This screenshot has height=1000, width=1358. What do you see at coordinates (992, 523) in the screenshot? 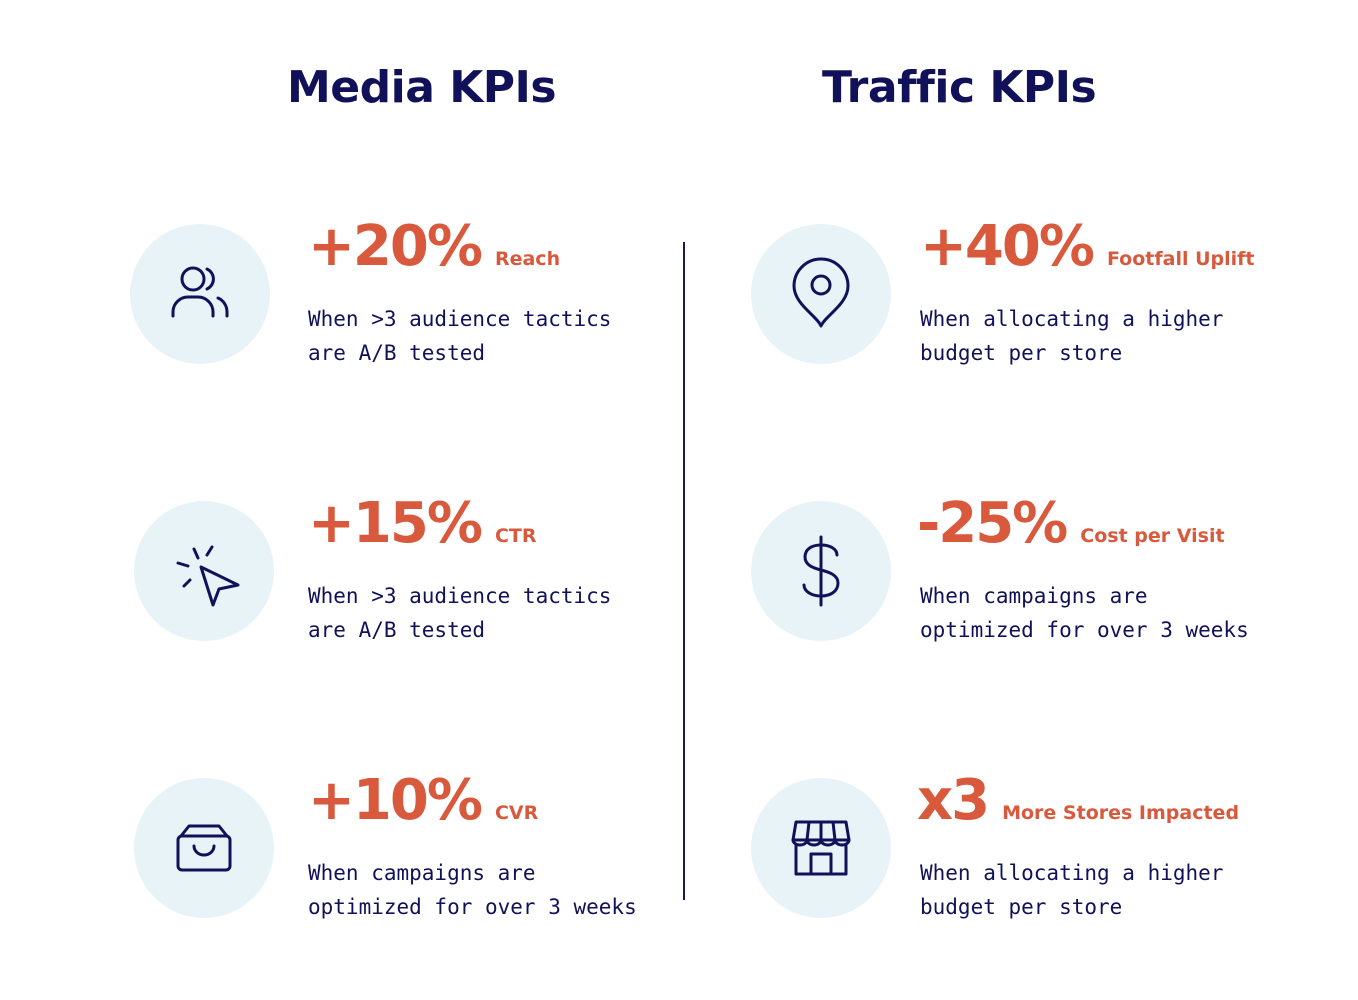
I see `kpi-value: -25%` at bounding box center [992, 523].